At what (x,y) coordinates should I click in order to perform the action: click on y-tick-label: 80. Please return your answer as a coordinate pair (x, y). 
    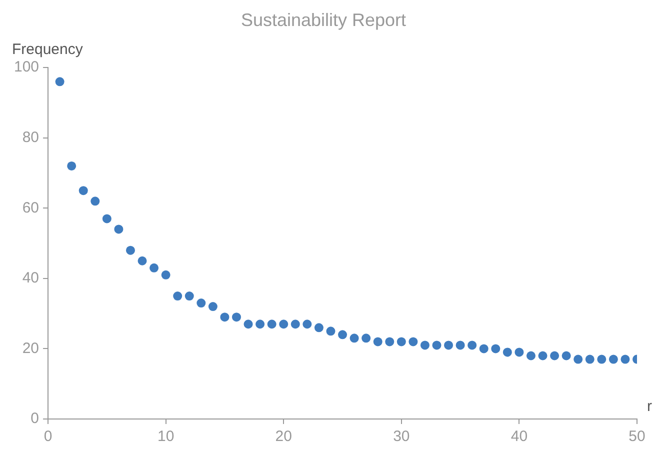
    Looking at the image, I should click on (31, 137).